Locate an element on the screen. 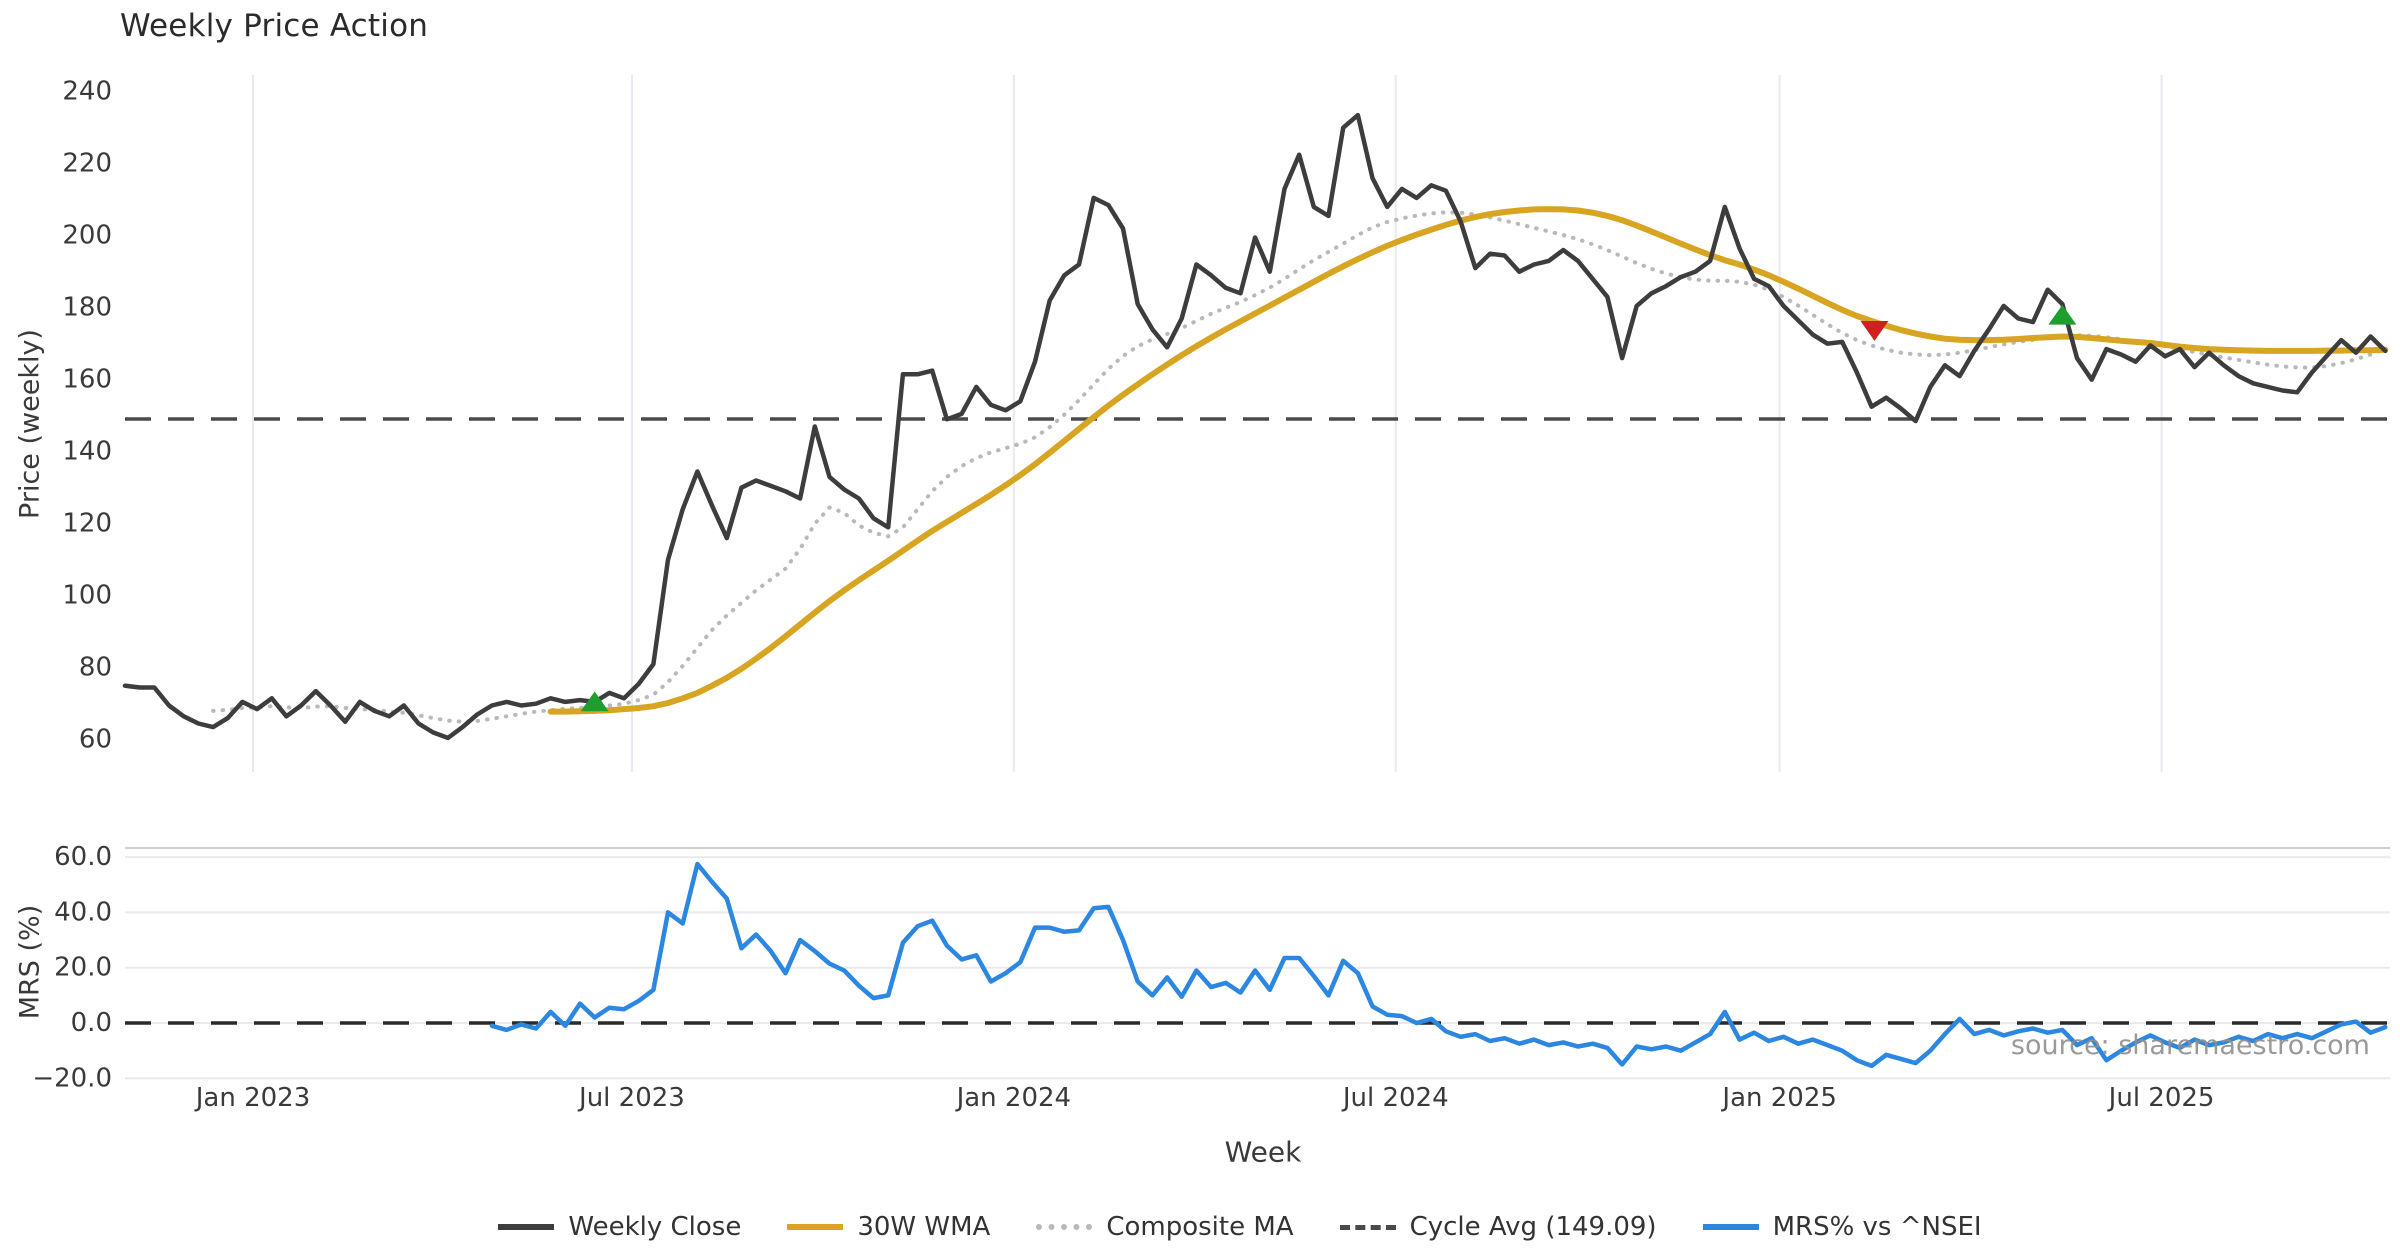  wma-line-swatch-icon is located at coordinates (815, 1227).